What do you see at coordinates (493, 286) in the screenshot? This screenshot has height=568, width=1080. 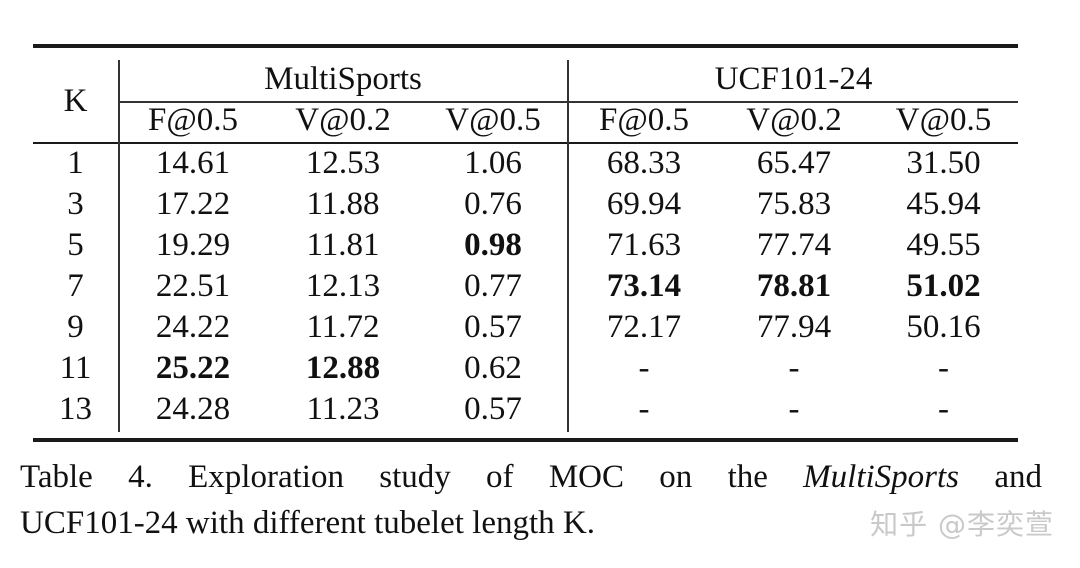 I see `table-cell: 0.77` at bounding box center [493, 286].